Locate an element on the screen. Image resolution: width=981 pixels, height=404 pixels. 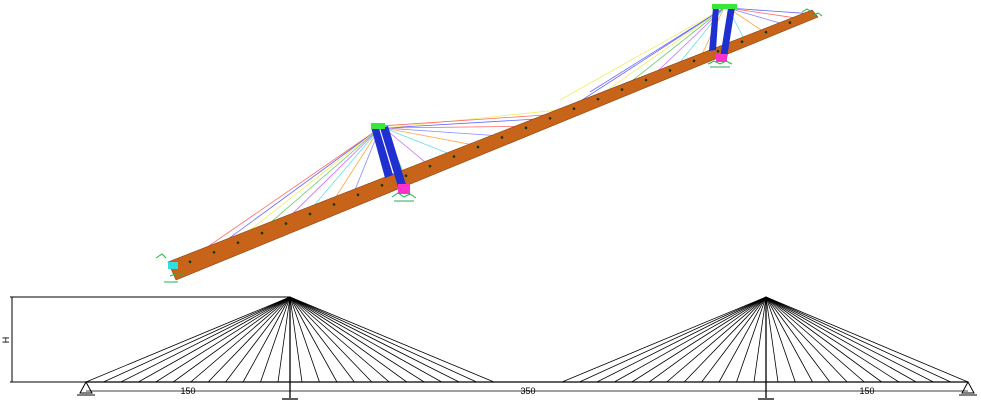
right-pylon-head is located at coordinates (724, 6).